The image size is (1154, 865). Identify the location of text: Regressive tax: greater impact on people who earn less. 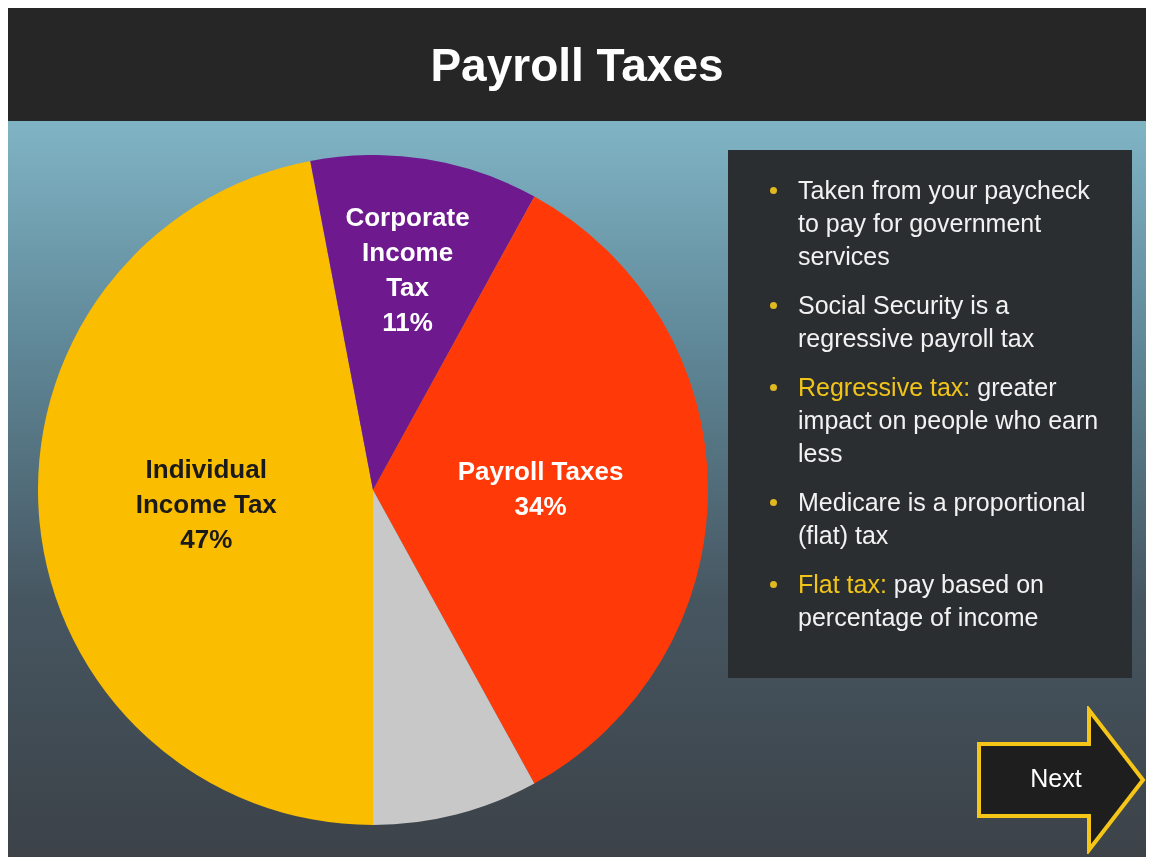
(948, 420).